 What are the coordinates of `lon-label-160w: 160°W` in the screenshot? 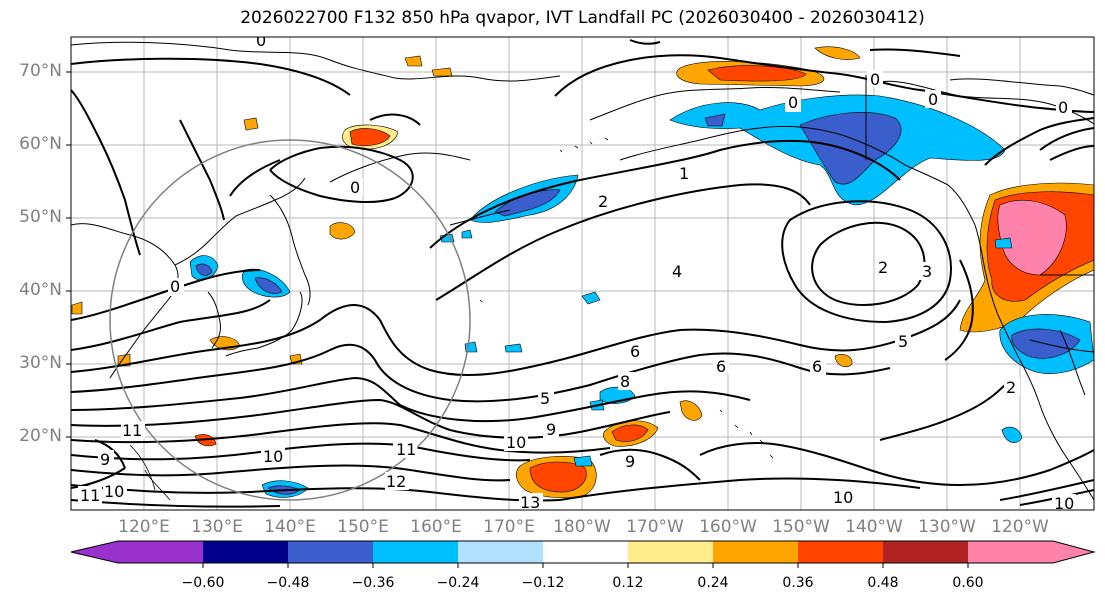 It's located at (728, 527).